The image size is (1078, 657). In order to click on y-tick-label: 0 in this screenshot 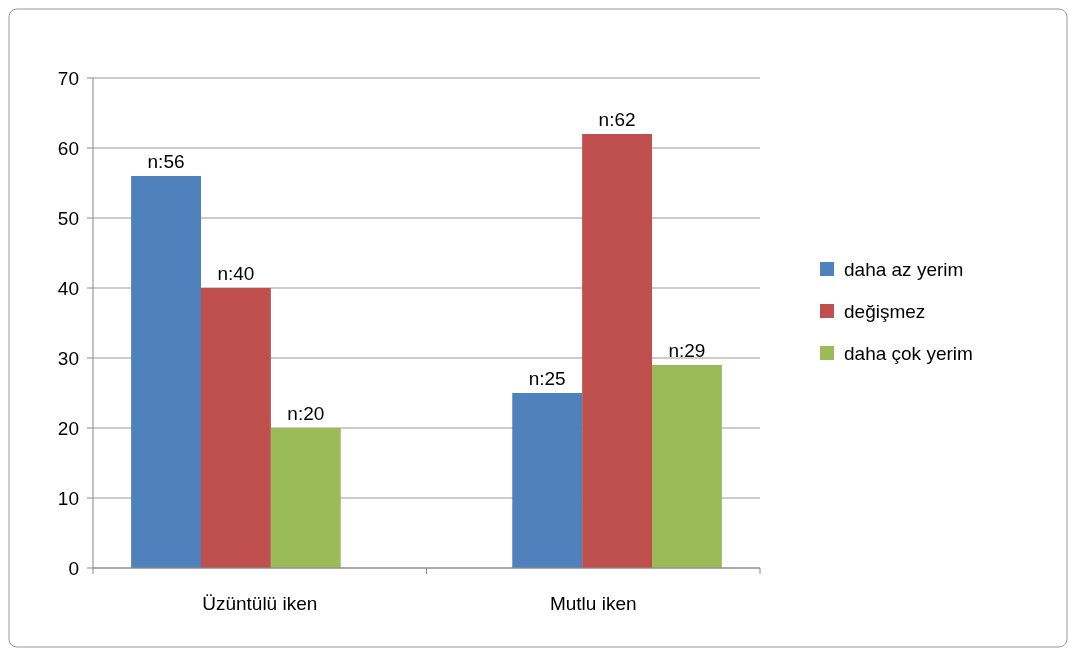, I will do `click(73, 568)`.